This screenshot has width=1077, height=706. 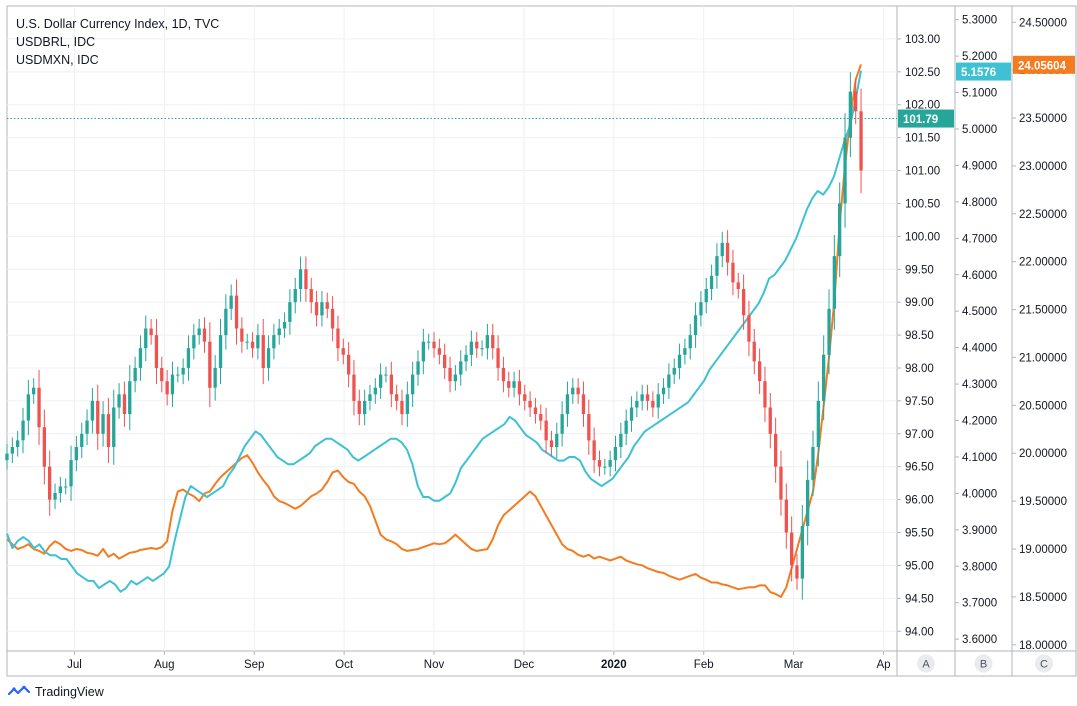 I want to click on scale-button-c, so click(x=1044, y=663).